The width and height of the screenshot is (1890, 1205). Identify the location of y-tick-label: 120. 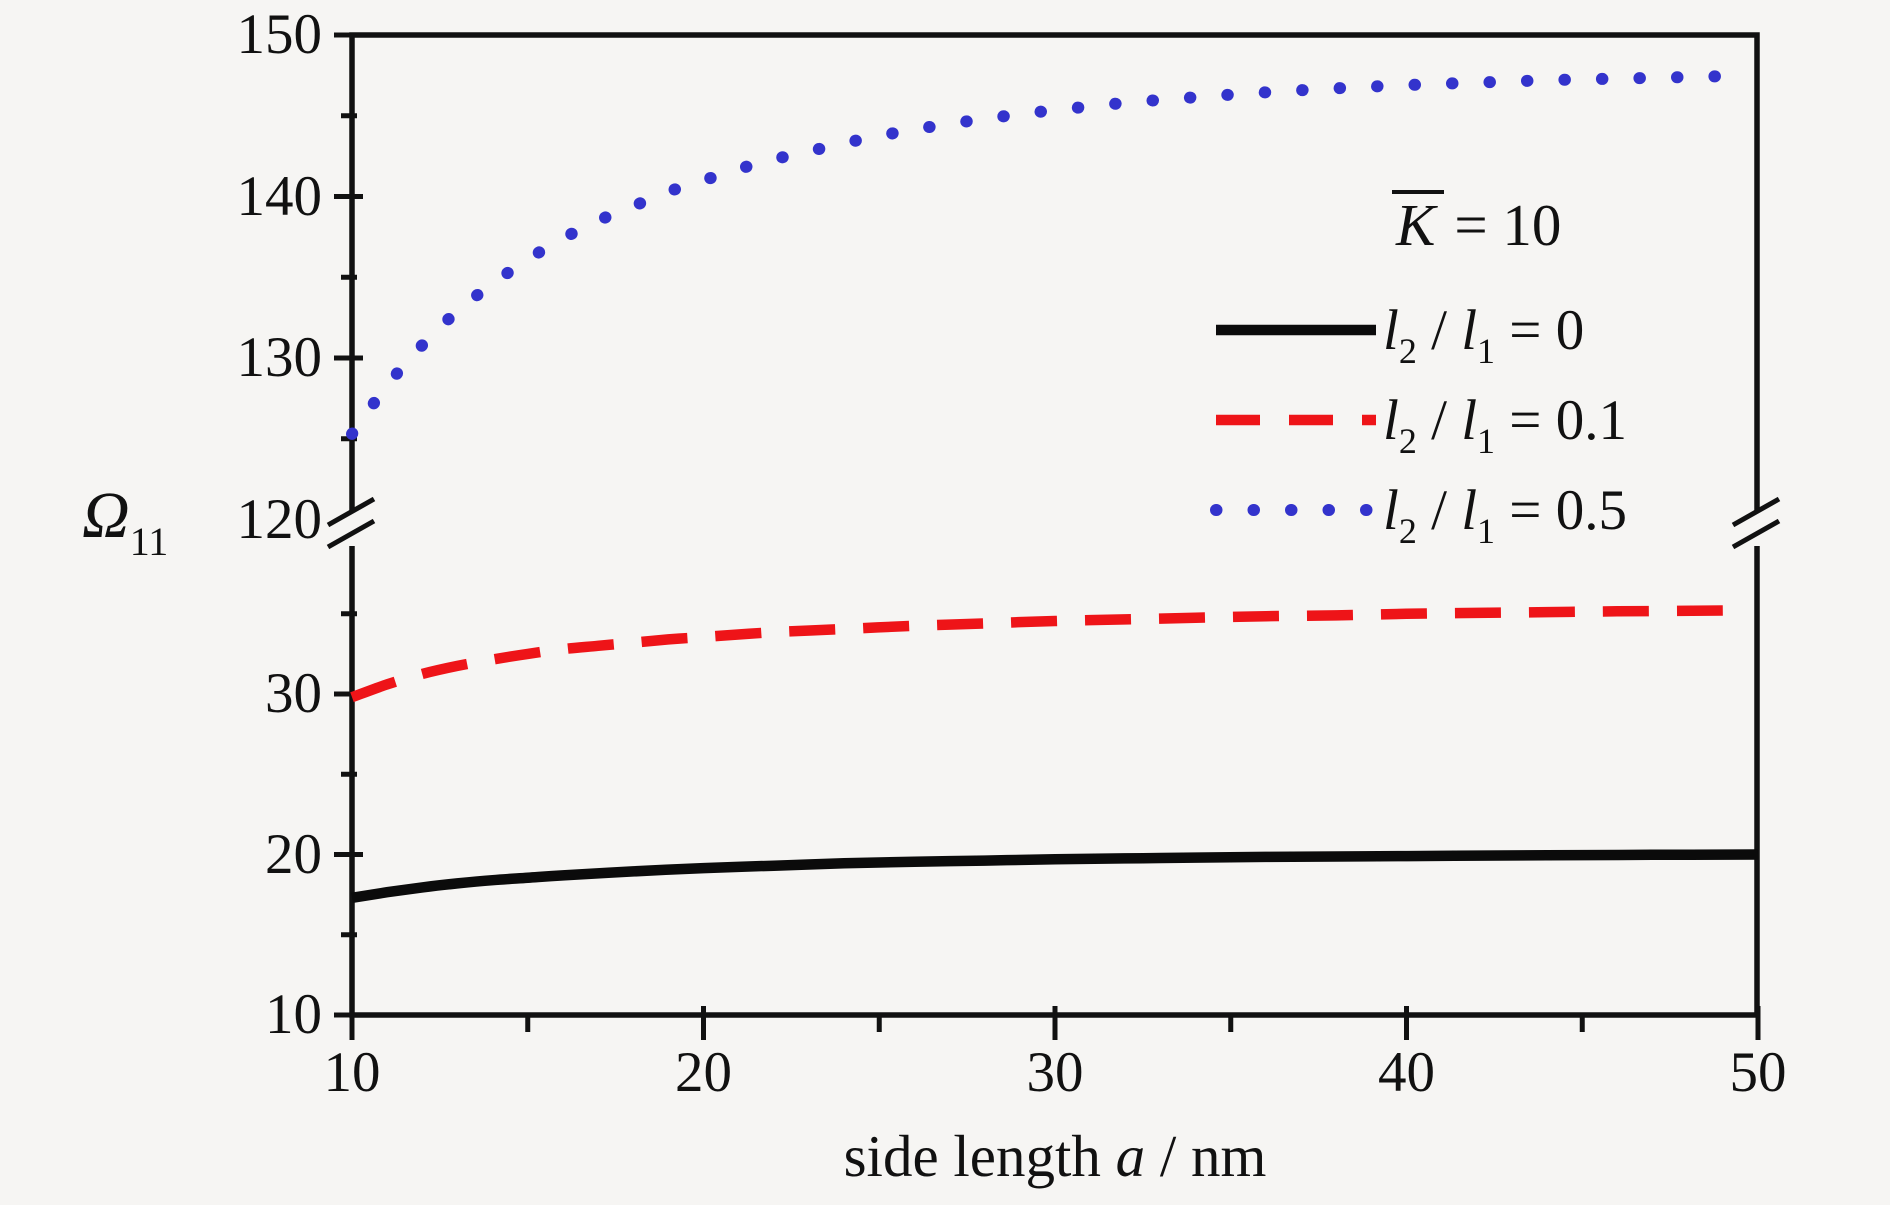
(279, 519).